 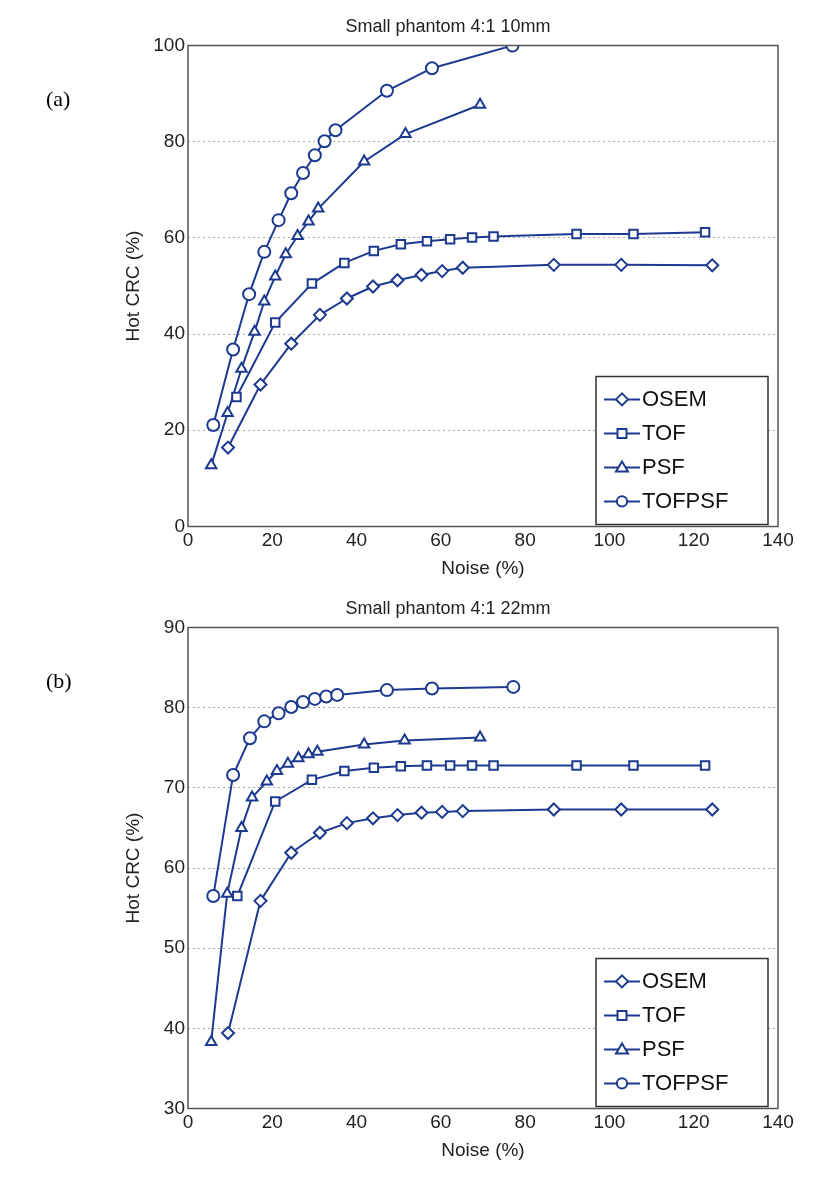 What do you see at coordinates (174, 140) in the screenshot?
I see `y-tick-label: 80` at bounding box center [174, 140].